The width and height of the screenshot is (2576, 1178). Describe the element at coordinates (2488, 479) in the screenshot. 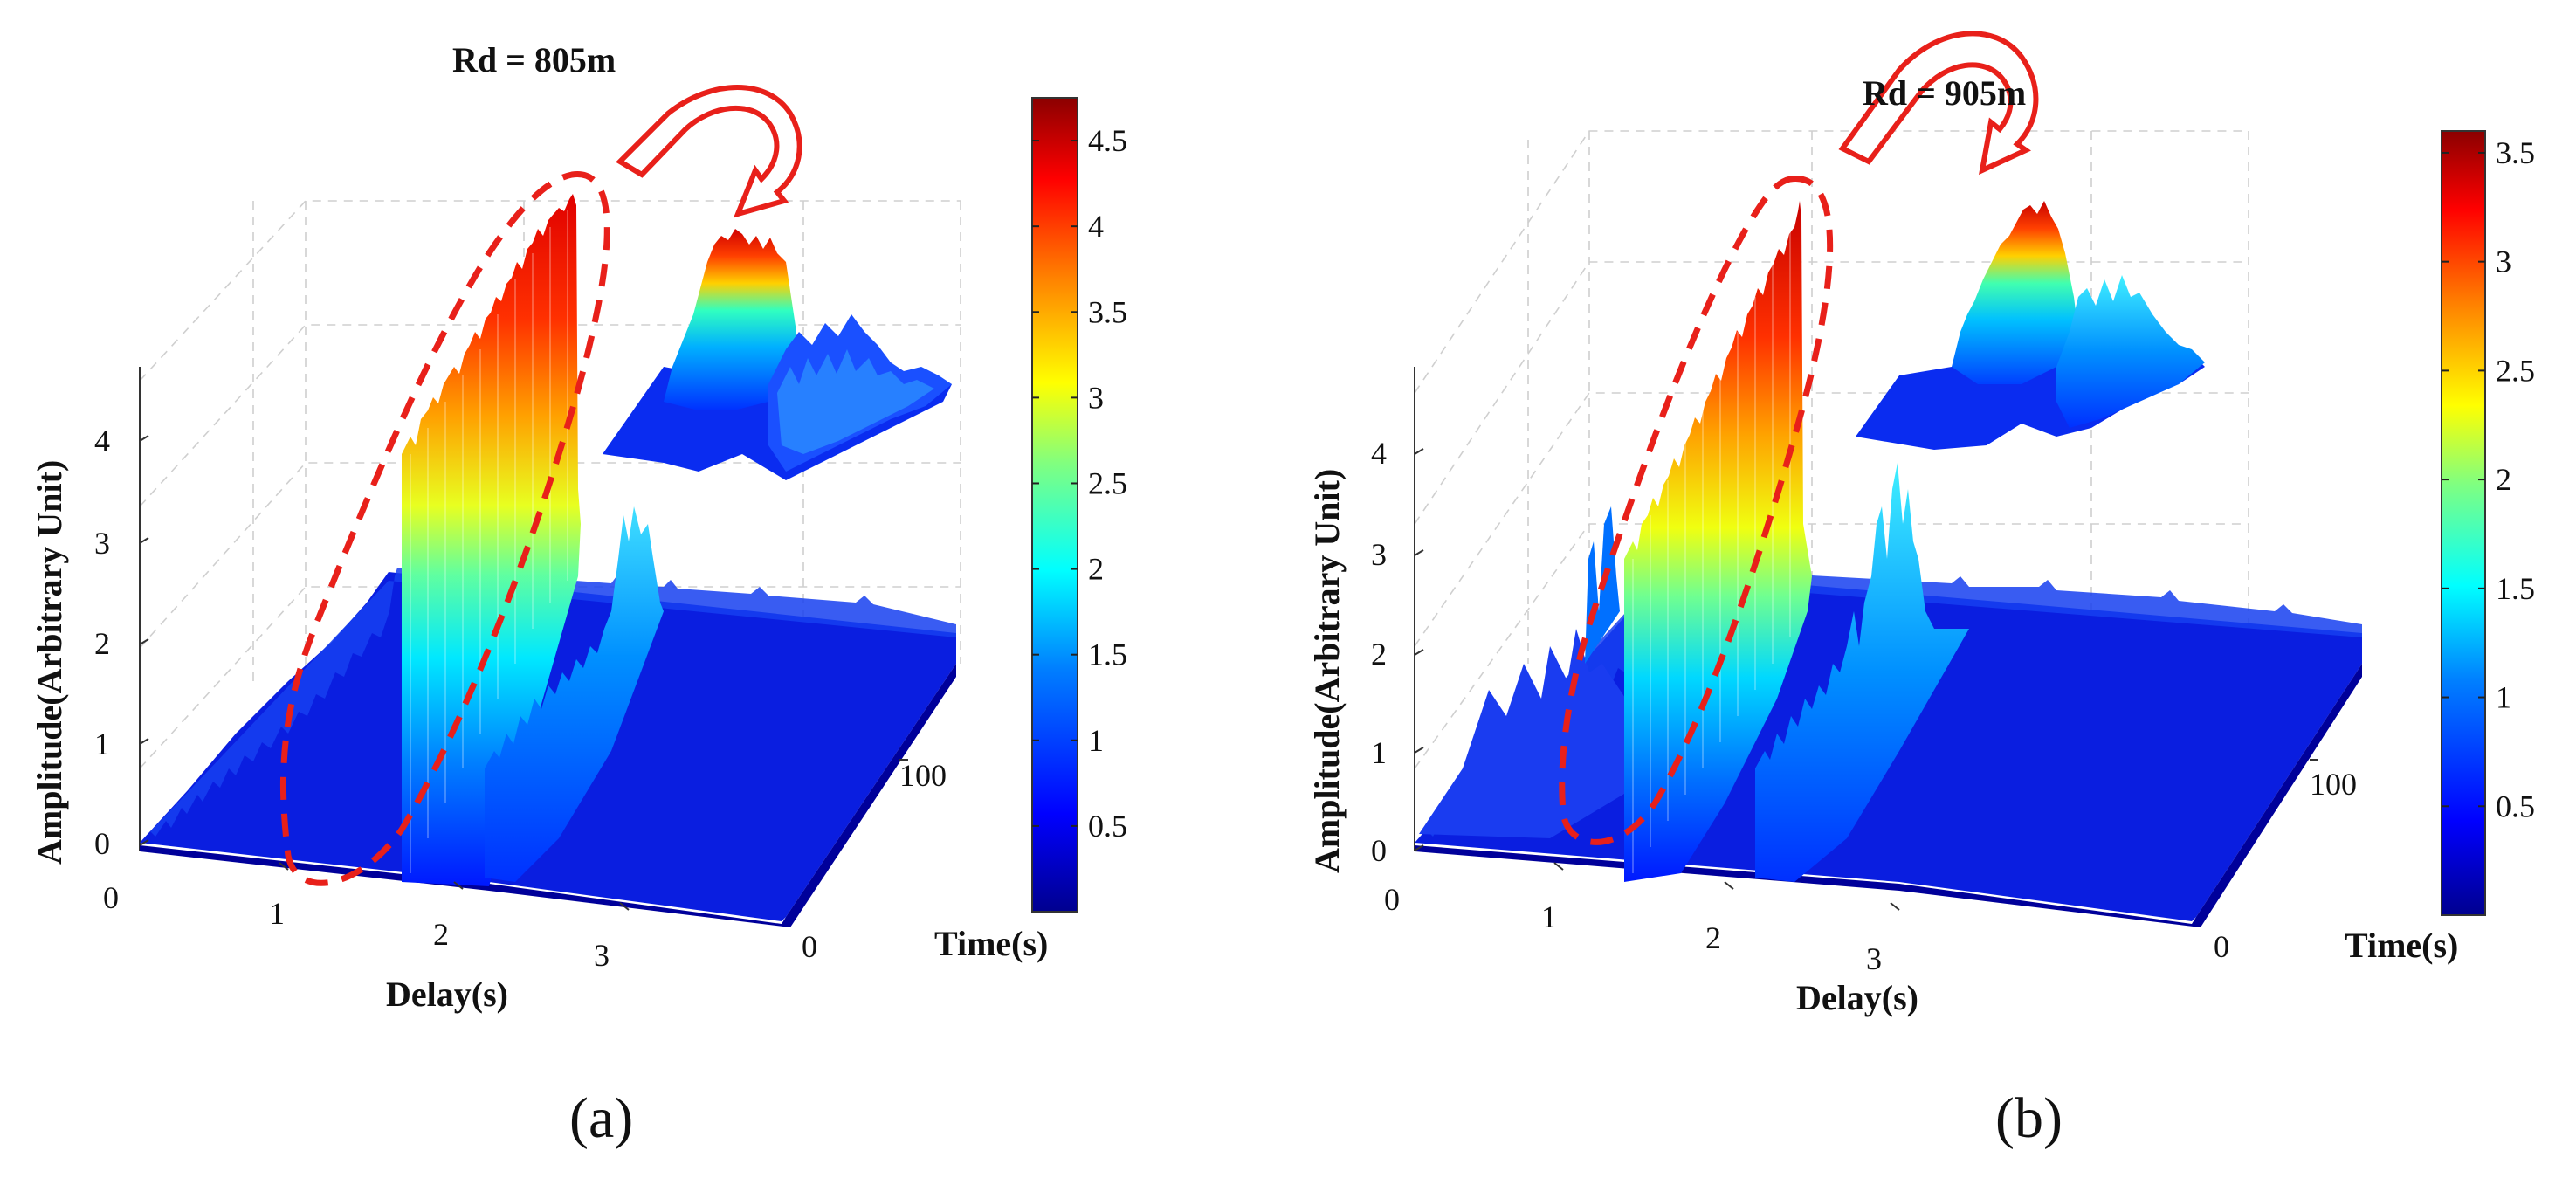

I see `colorbar-ticks-b: 0.5 1 1.5 2 2.5 3 3.5` at that location.